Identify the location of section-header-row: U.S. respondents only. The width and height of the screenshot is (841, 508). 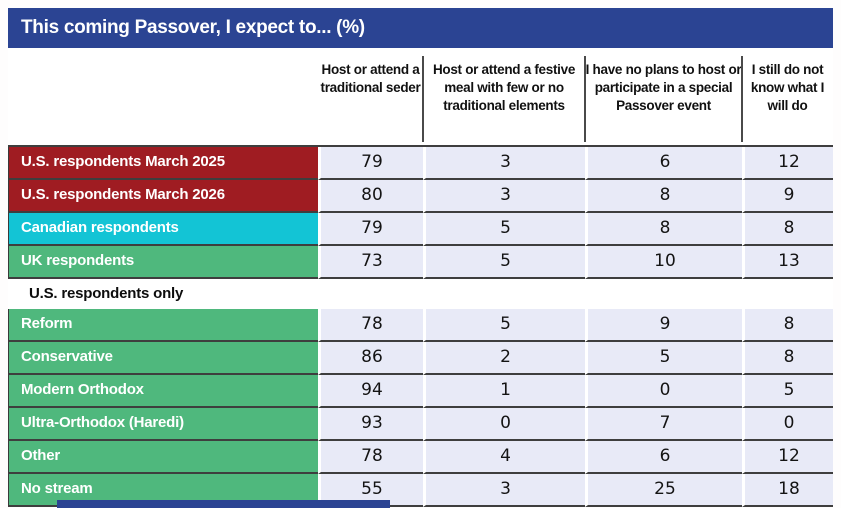
(420, 294).